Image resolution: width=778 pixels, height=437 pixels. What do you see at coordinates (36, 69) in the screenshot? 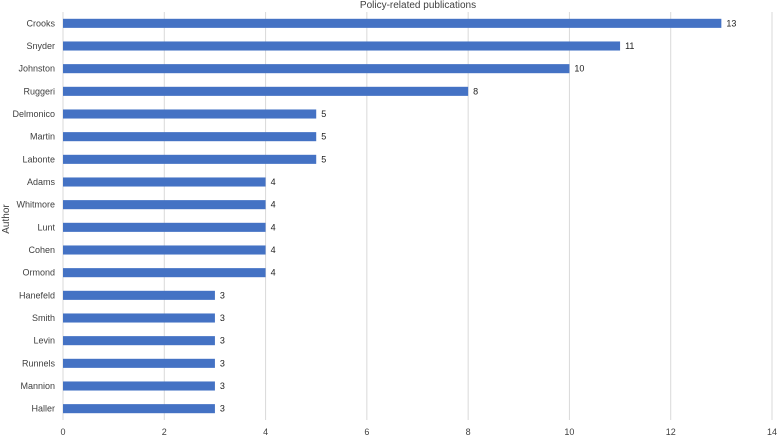
I see `category-label: Johnston` at bounding box center [36, 69].